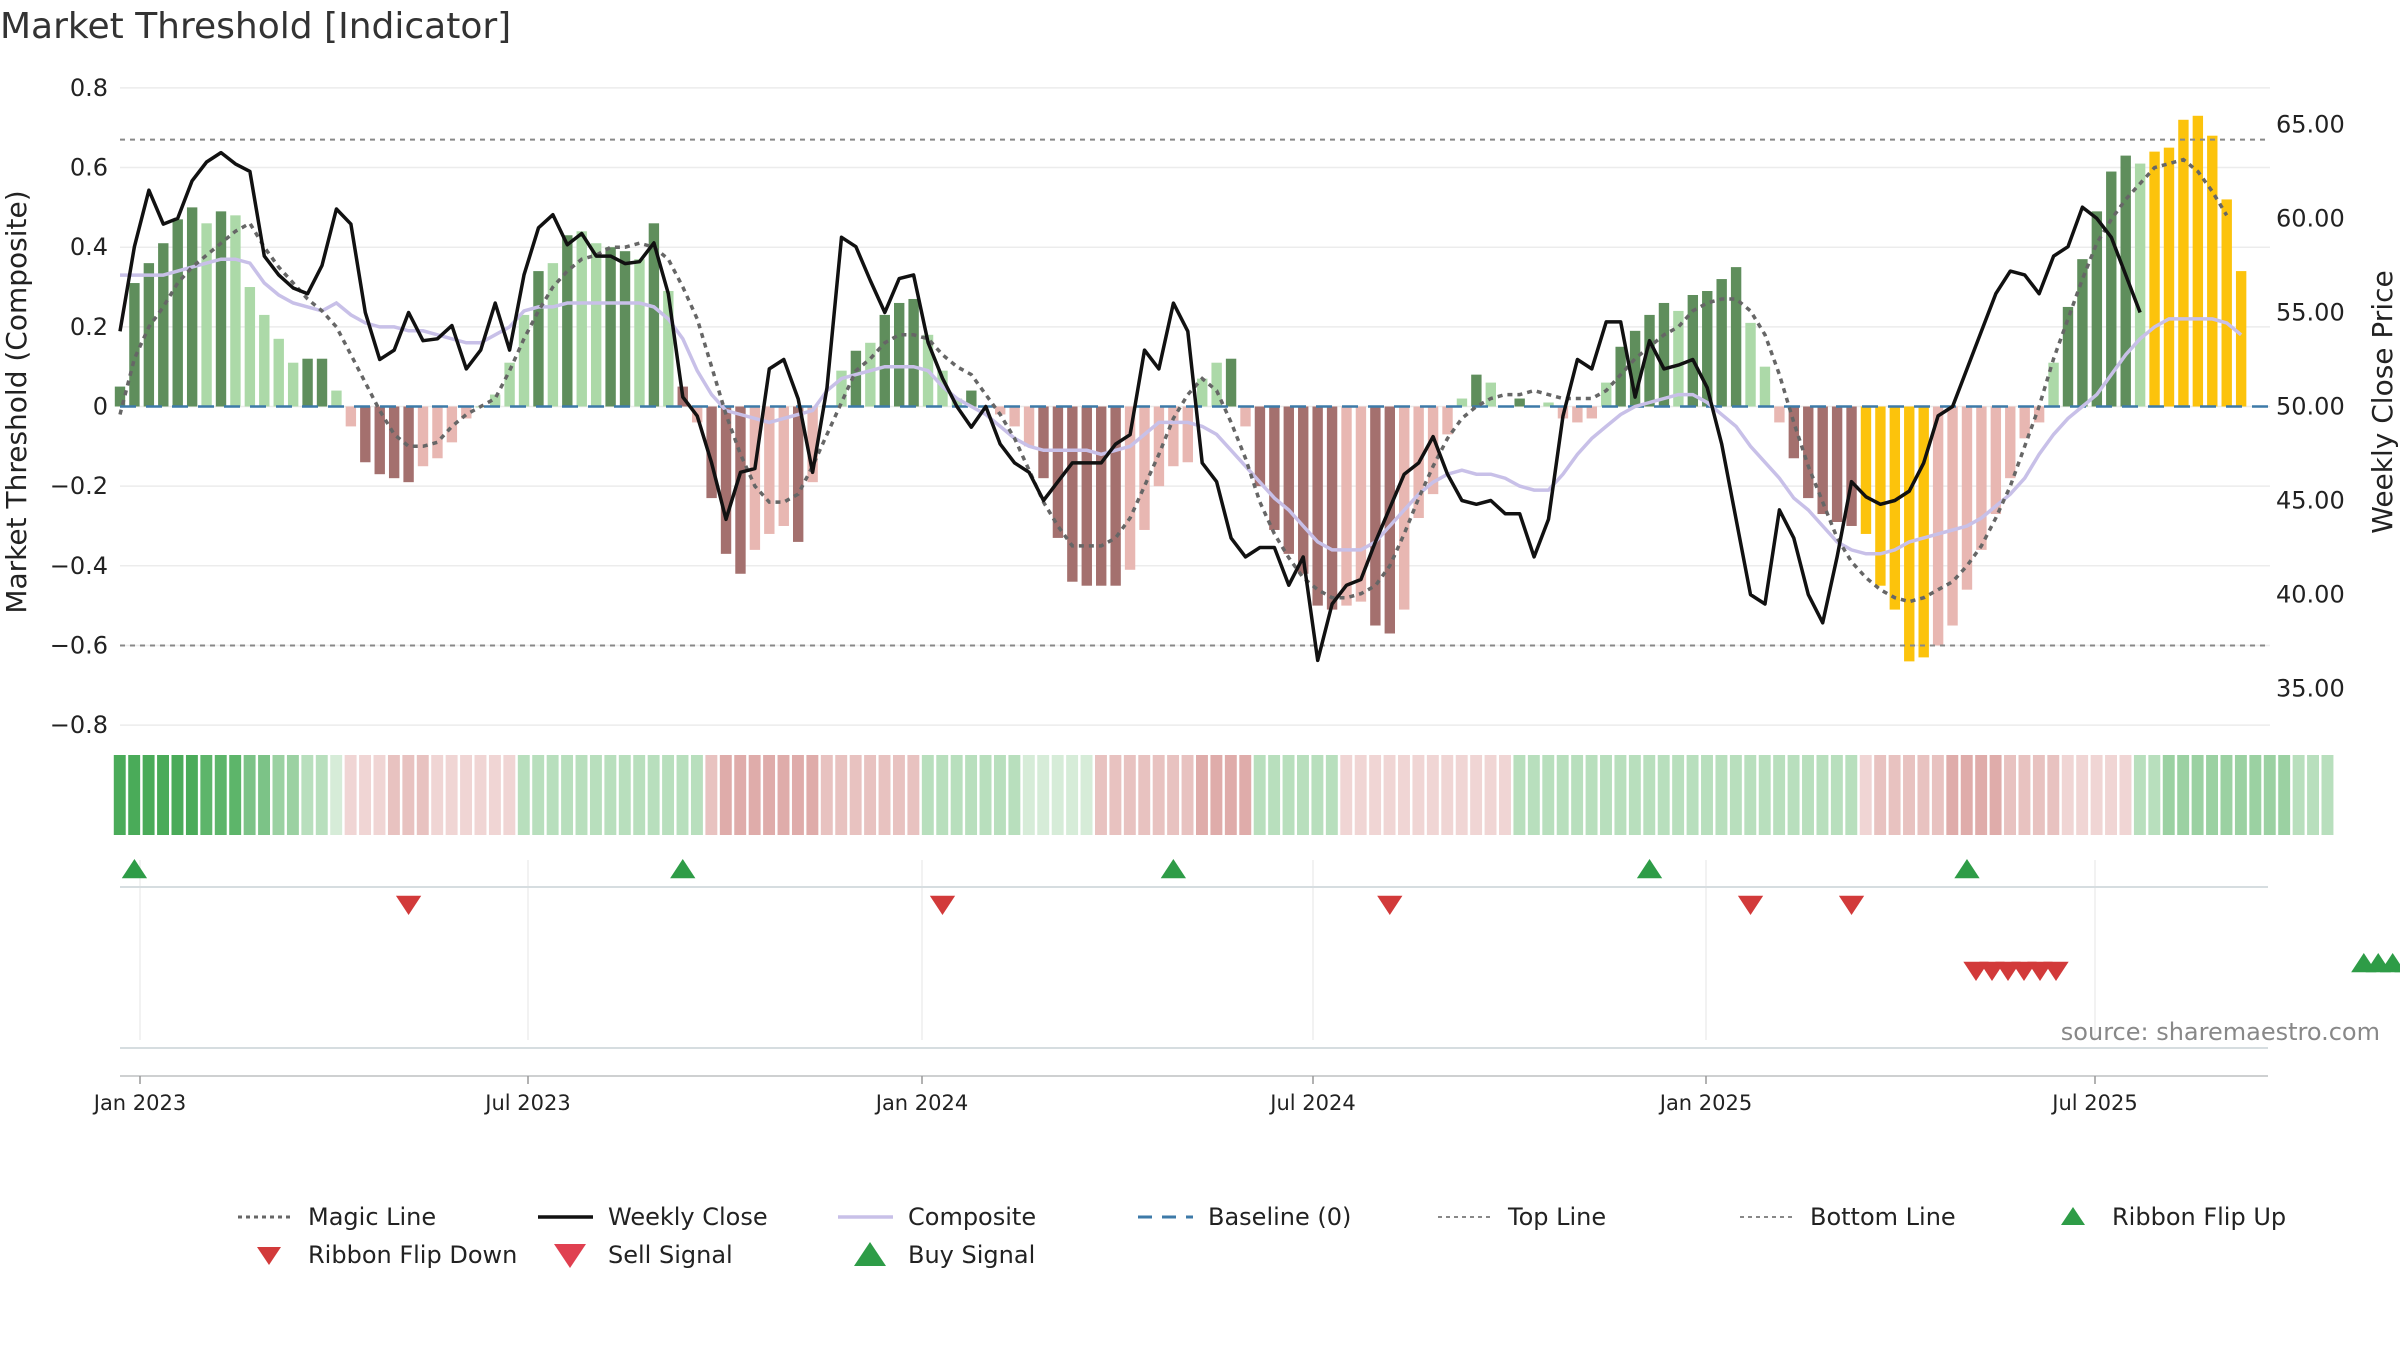  Describe the element at coordinates (870, 1254) in the screenshot. I see `legend-swatch-buy-signal` at that location.